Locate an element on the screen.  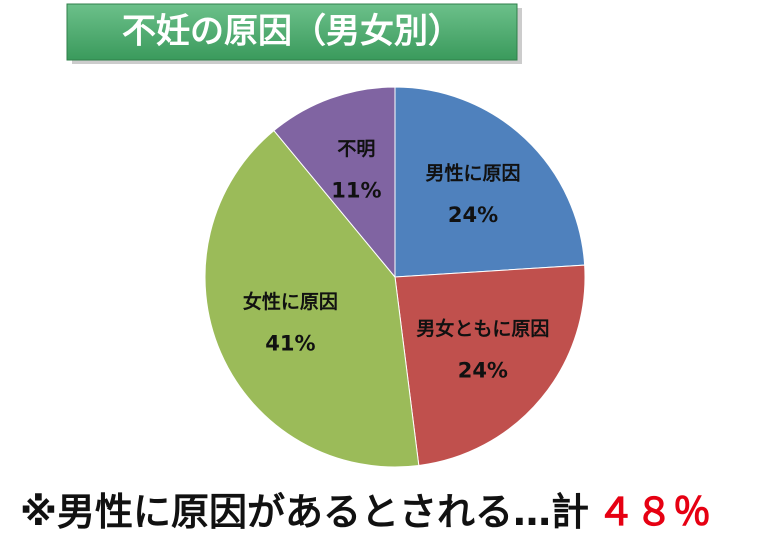
slice-name: 男女ともに原因 is located at coordinates (482, 328).